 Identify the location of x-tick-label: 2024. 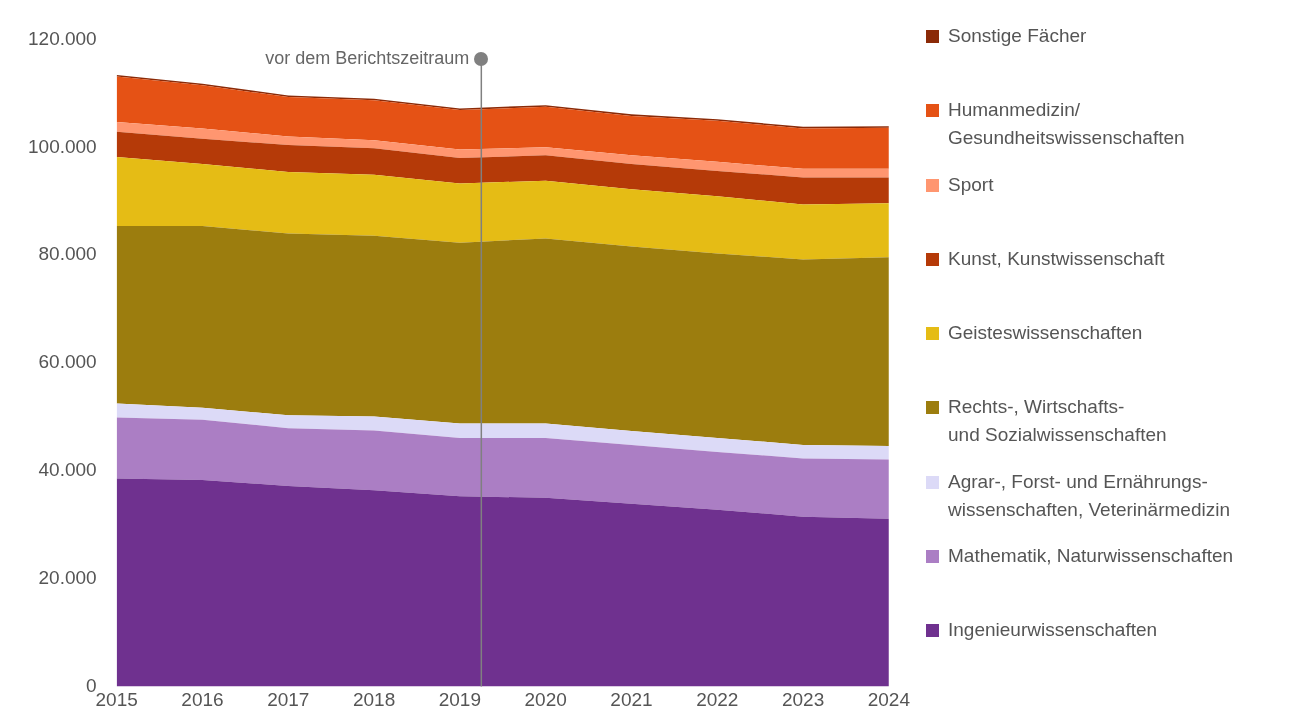
(889, 700).